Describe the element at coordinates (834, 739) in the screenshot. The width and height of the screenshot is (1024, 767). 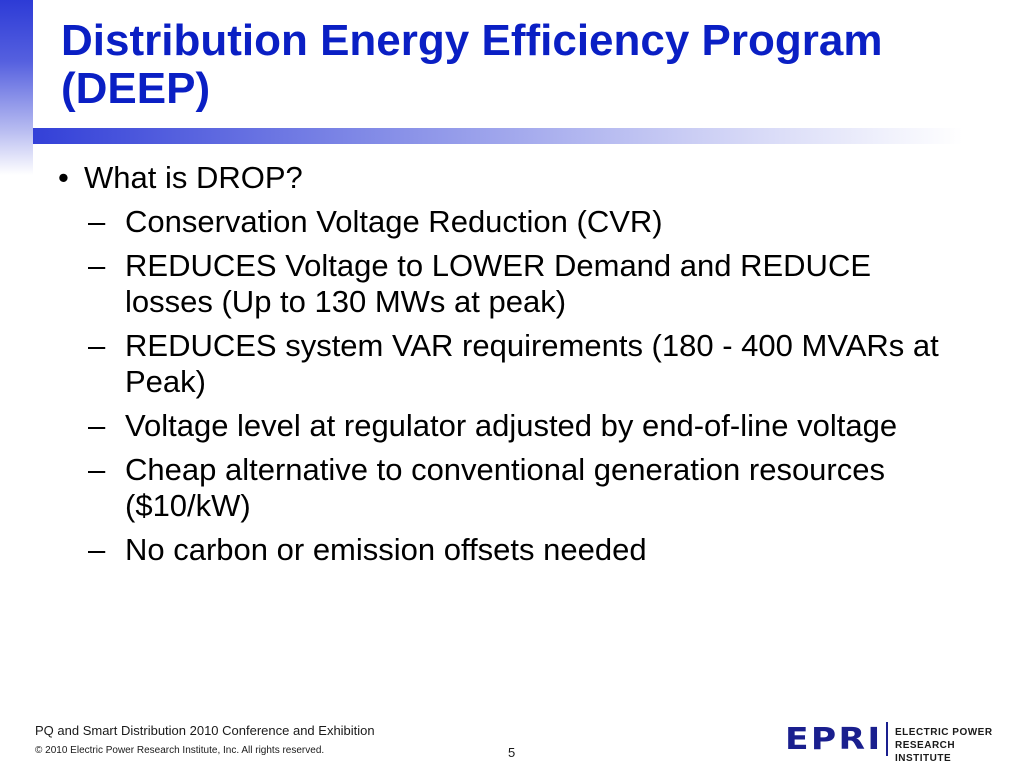
I see `epri-logo-mark: EPRI` at that location.